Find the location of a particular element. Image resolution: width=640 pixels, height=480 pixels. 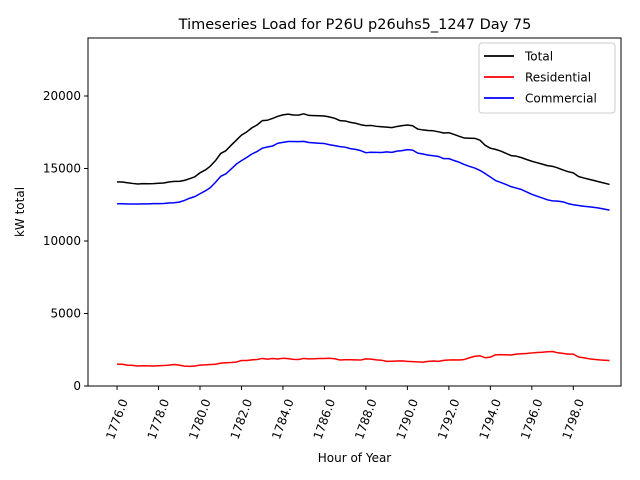

y-tick-label: 10000 is located at coordinates (62, 241).